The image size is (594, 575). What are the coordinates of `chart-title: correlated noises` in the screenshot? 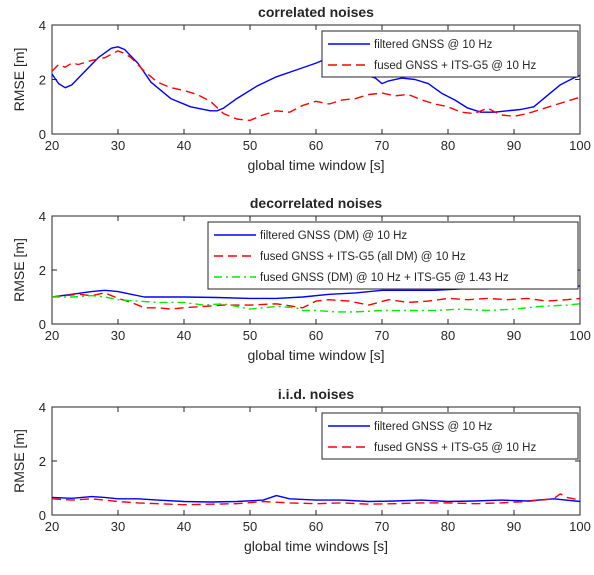 It's located at (316, 12).